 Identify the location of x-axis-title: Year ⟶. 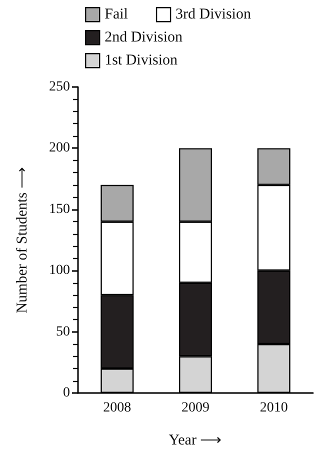
(195, 440).